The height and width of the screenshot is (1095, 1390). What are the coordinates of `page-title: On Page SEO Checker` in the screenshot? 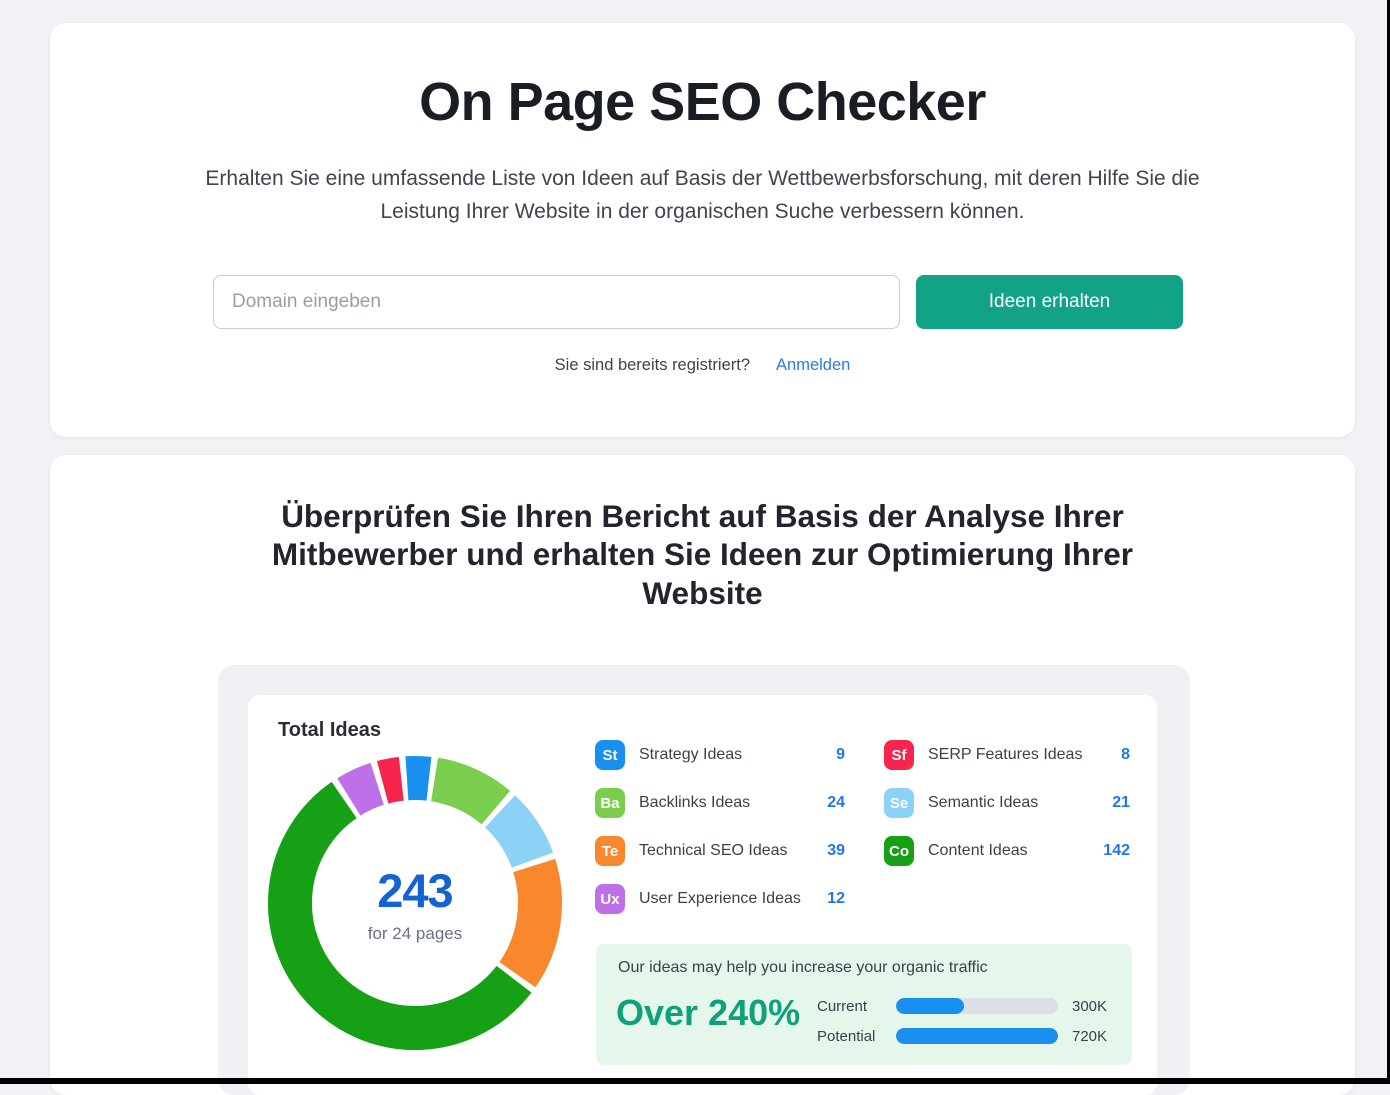 It's located at (702, 102).